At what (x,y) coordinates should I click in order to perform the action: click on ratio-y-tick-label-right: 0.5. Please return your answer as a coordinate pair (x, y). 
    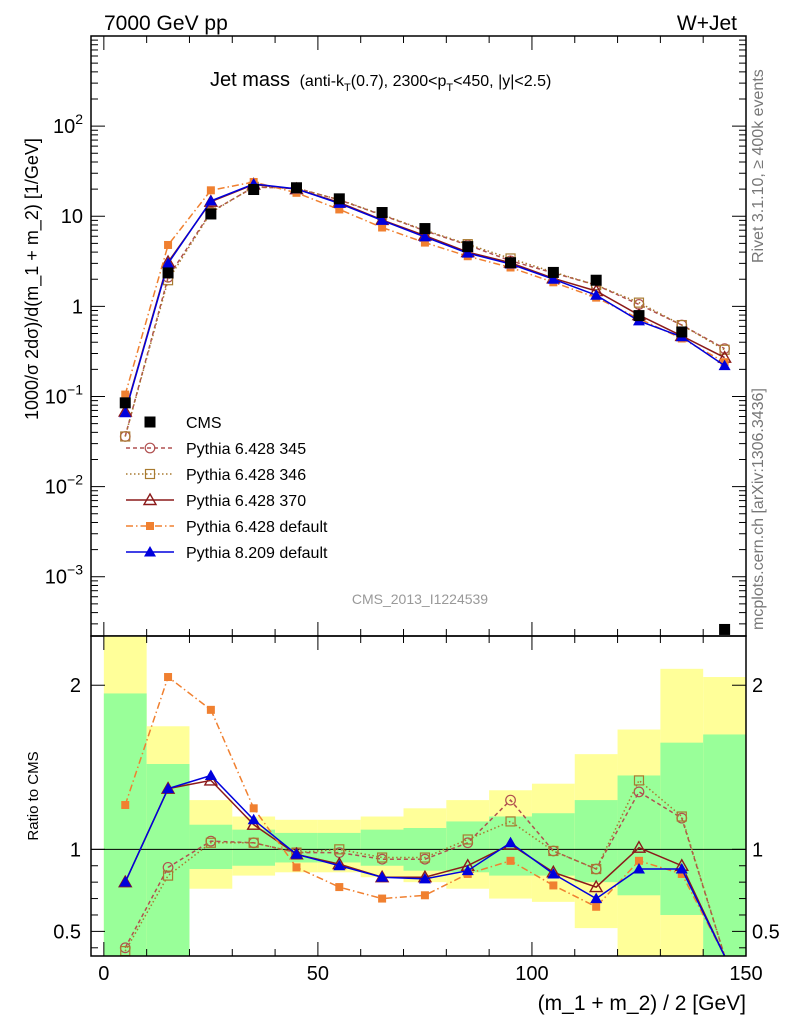
    Looking at the image, I should click on (766, 932).